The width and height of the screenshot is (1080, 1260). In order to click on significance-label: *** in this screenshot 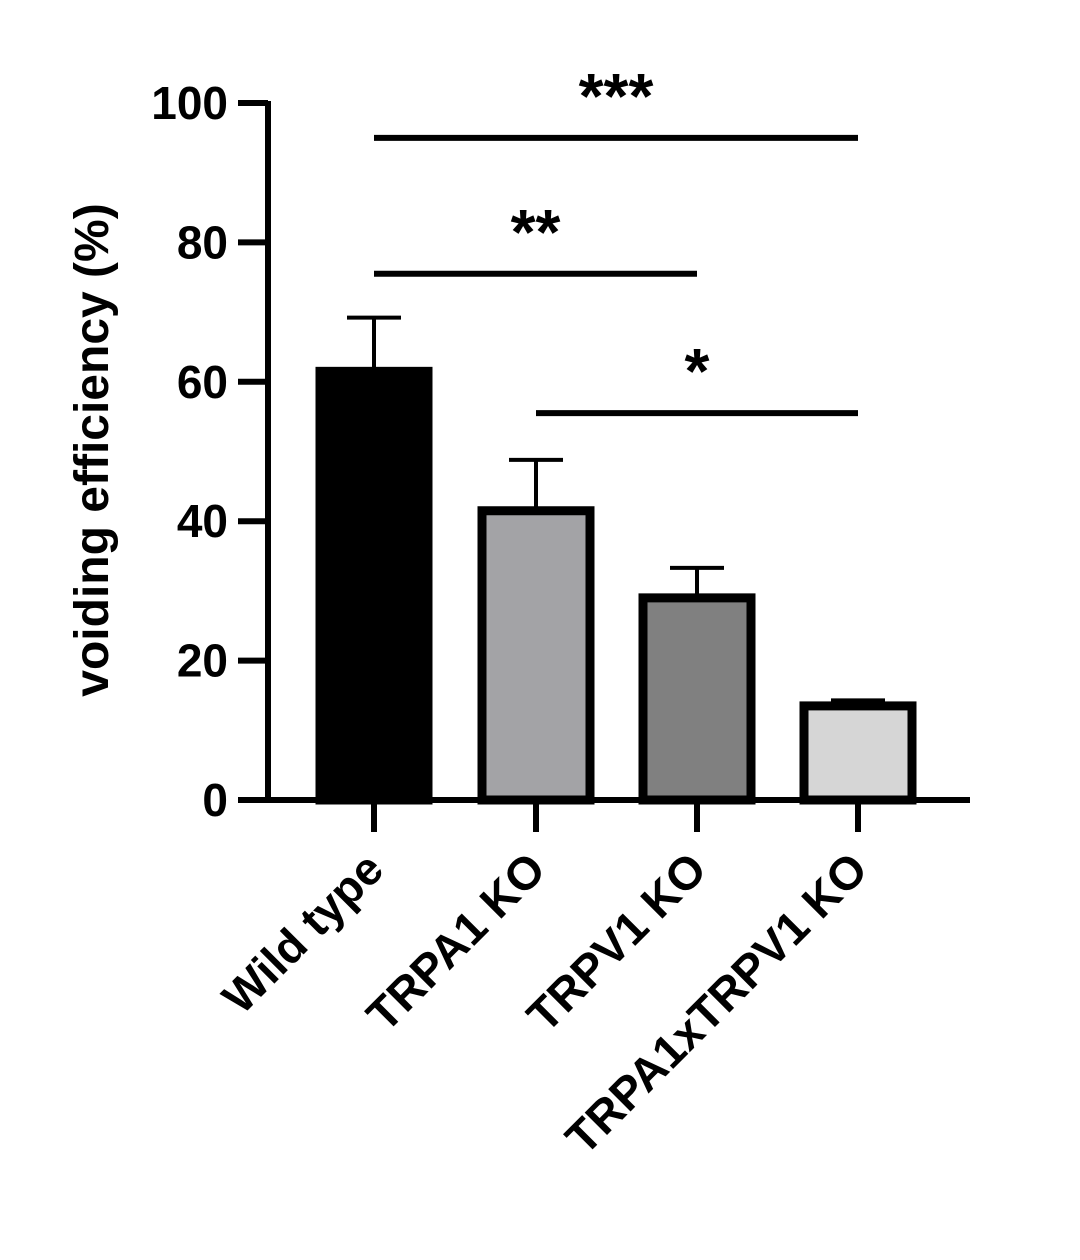, I will do `click(616, 96)`.